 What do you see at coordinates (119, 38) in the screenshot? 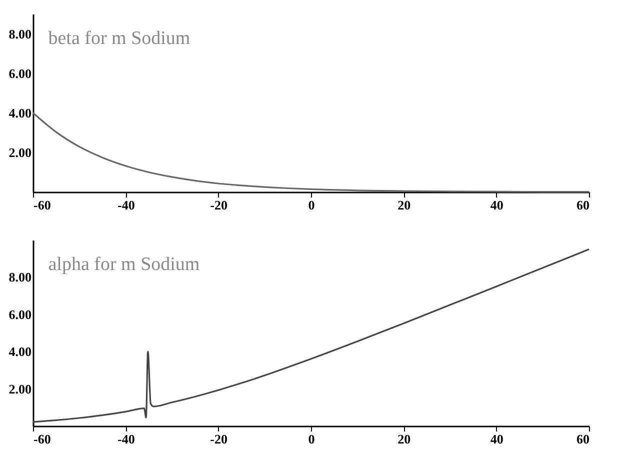
I see `text: beta for m Sodium` at bounding box center [119, 38].